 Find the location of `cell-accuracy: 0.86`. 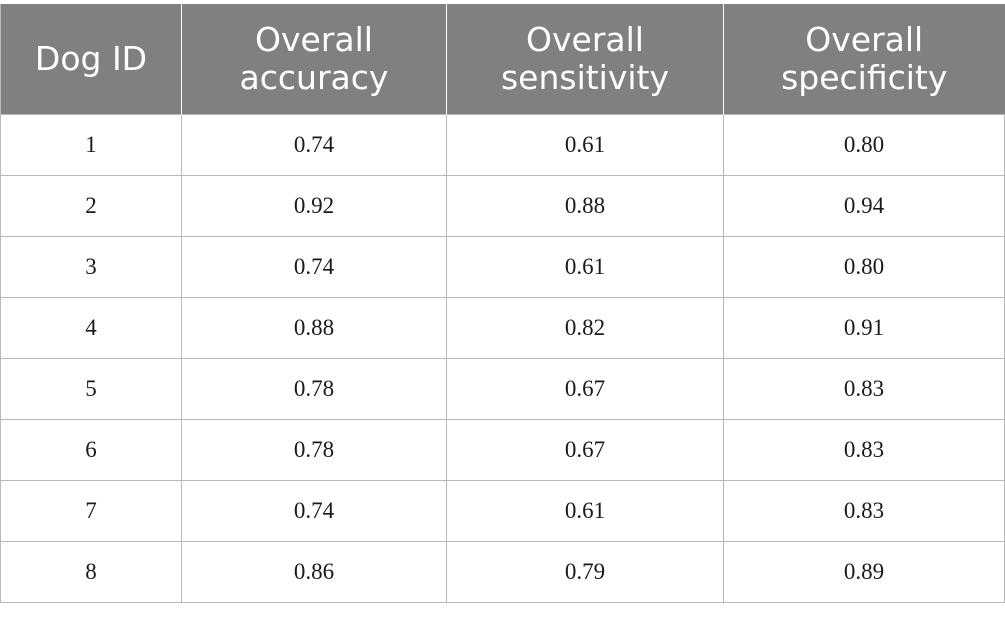

cell-accuracy: 0.86 is located at coordinates (314, 571).